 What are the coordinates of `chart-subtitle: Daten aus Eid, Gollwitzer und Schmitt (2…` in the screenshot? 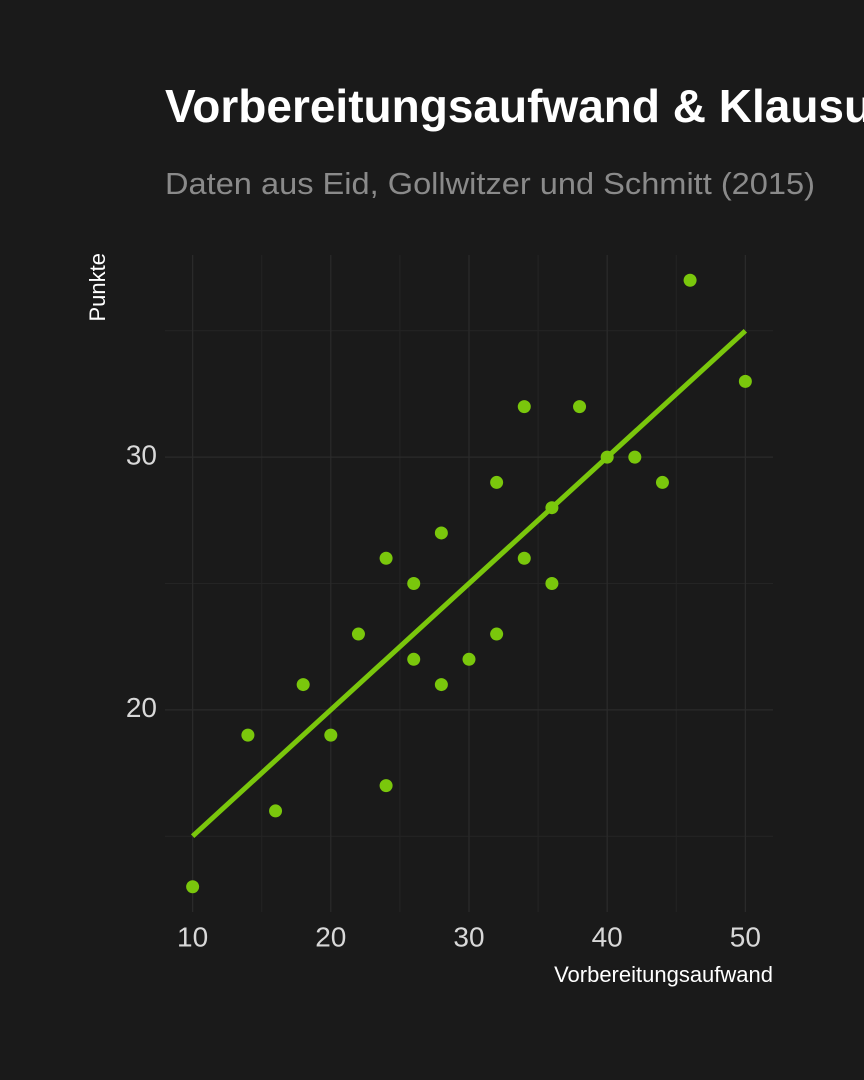 It's located at (490, 183).